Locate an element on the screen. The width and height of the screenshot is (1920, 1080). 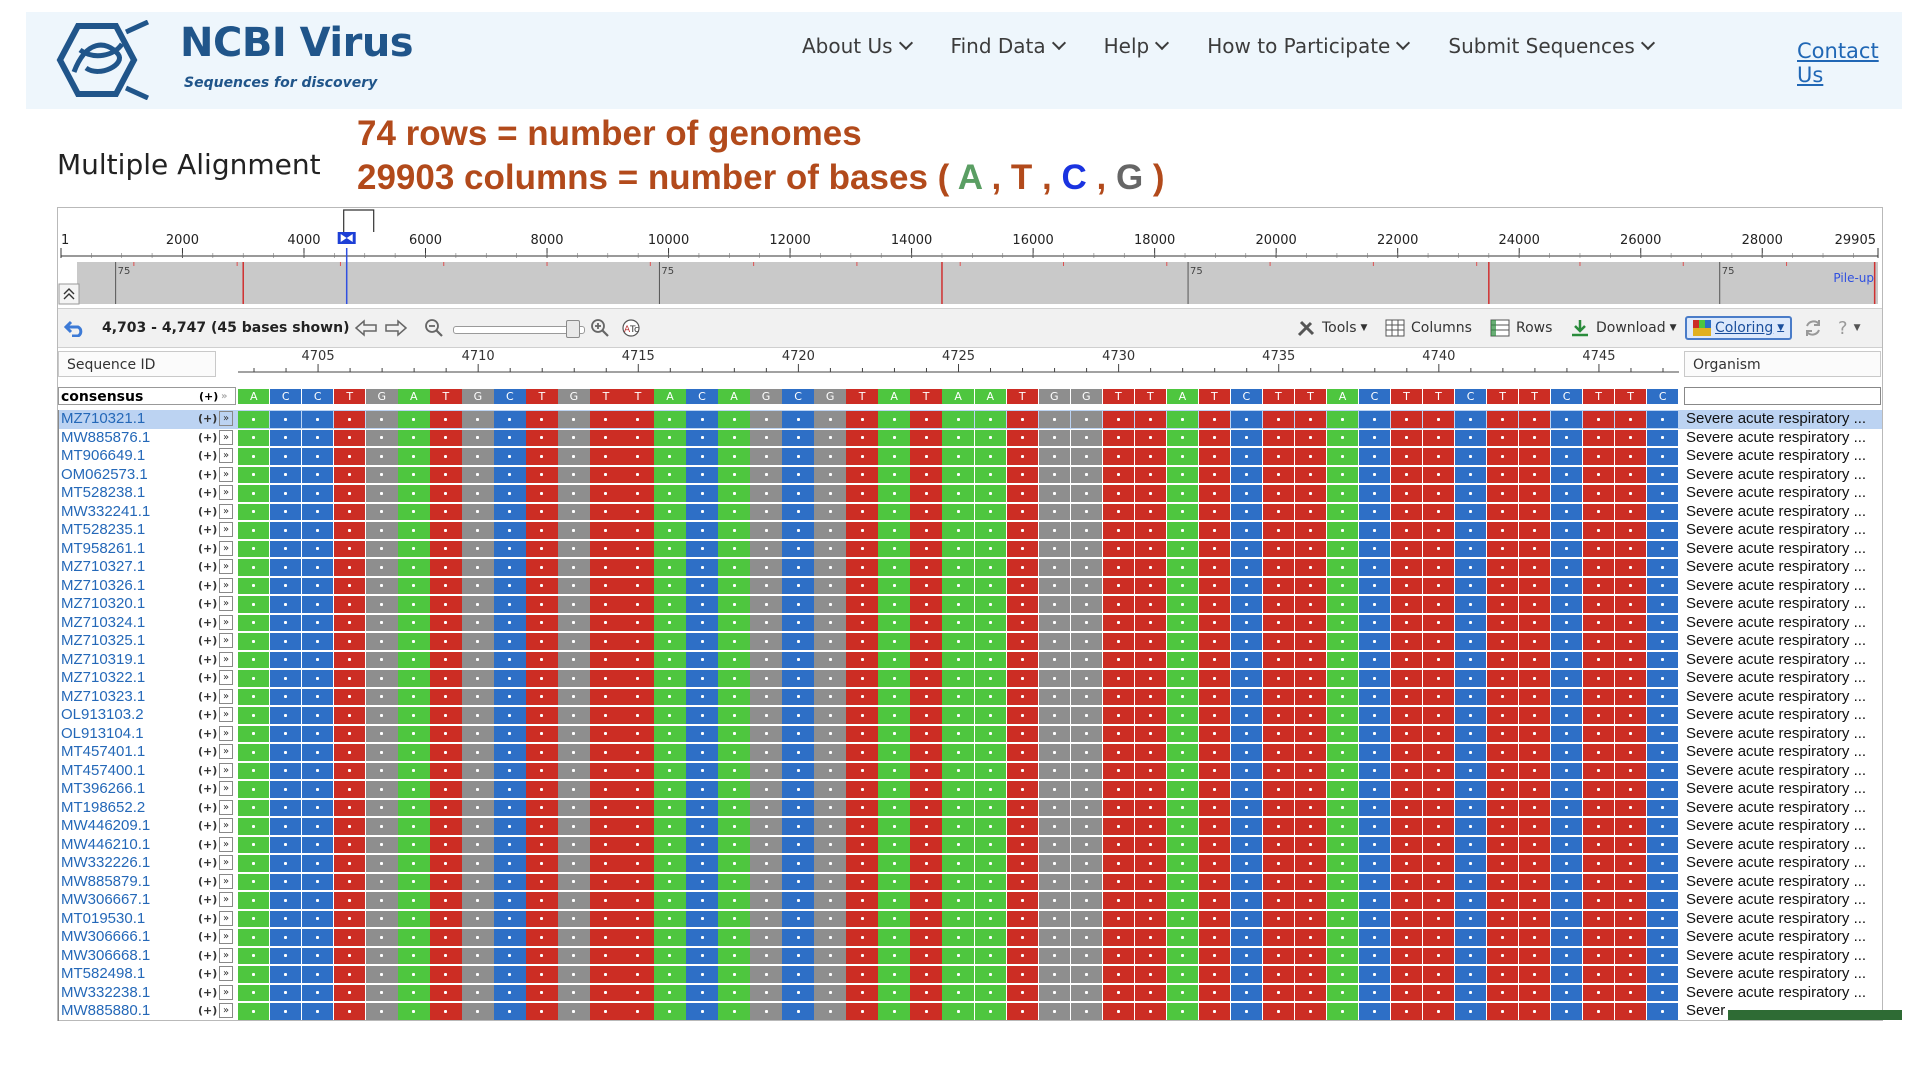
sequence-id-link: MT582498.1 is located at coordinates (137, 974).